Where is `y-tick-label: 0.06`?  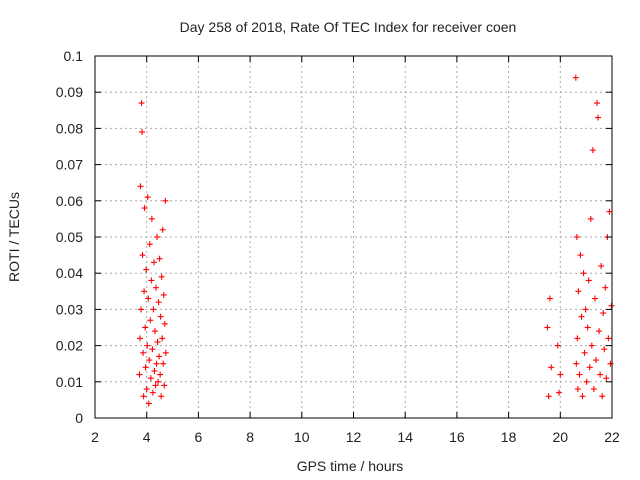
y-tick-label: 0.06 is located at coordinates (69, 201).